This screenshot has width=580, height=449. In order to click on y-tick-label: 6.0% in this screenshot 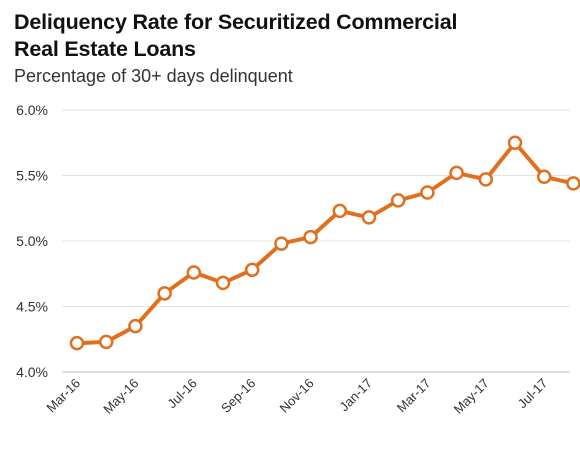, I will do `click(32, 110)`.